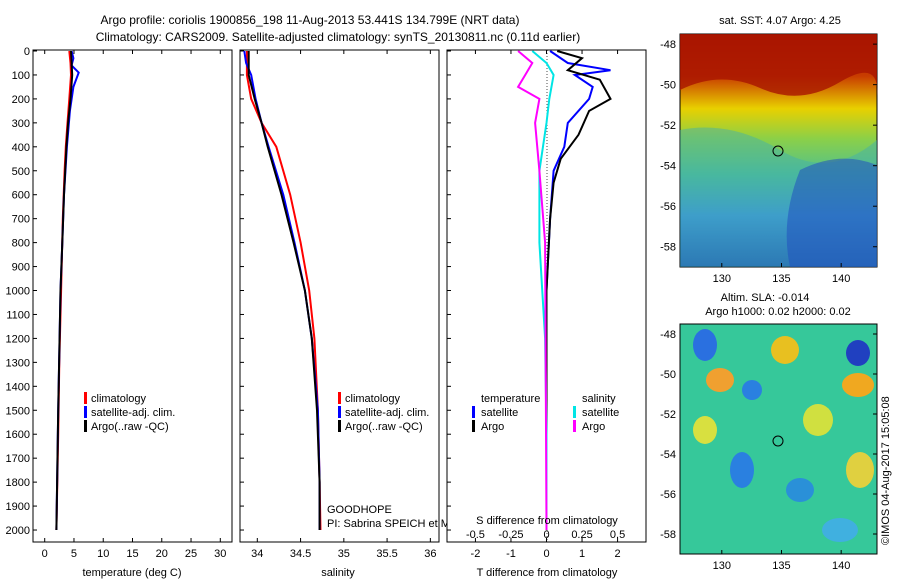  I want to click on y-tick-label: 900, so click(21, 268).